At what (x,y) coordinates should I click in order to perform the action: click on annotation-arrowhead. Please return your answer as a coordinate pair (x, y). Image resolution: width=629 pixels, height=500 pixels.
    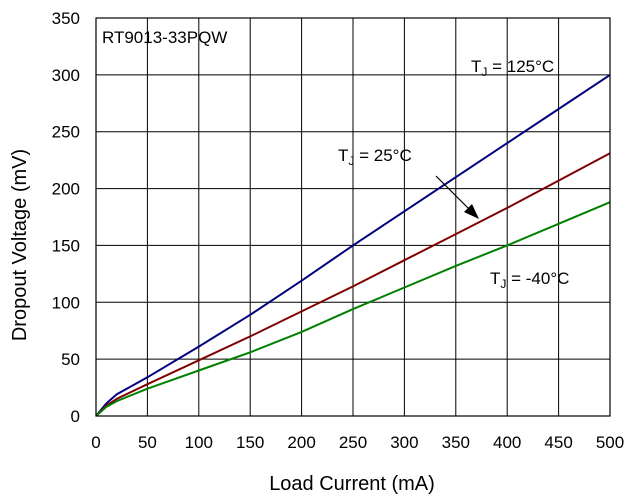
    Looking at the image, I should click on (471, 211).